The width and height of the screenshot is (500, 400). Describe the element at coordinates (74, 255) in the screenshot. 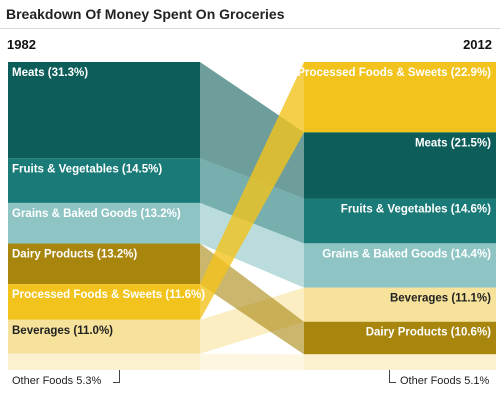

I see `label-left-dairy: Dairy Products (13.2%)` at that location.